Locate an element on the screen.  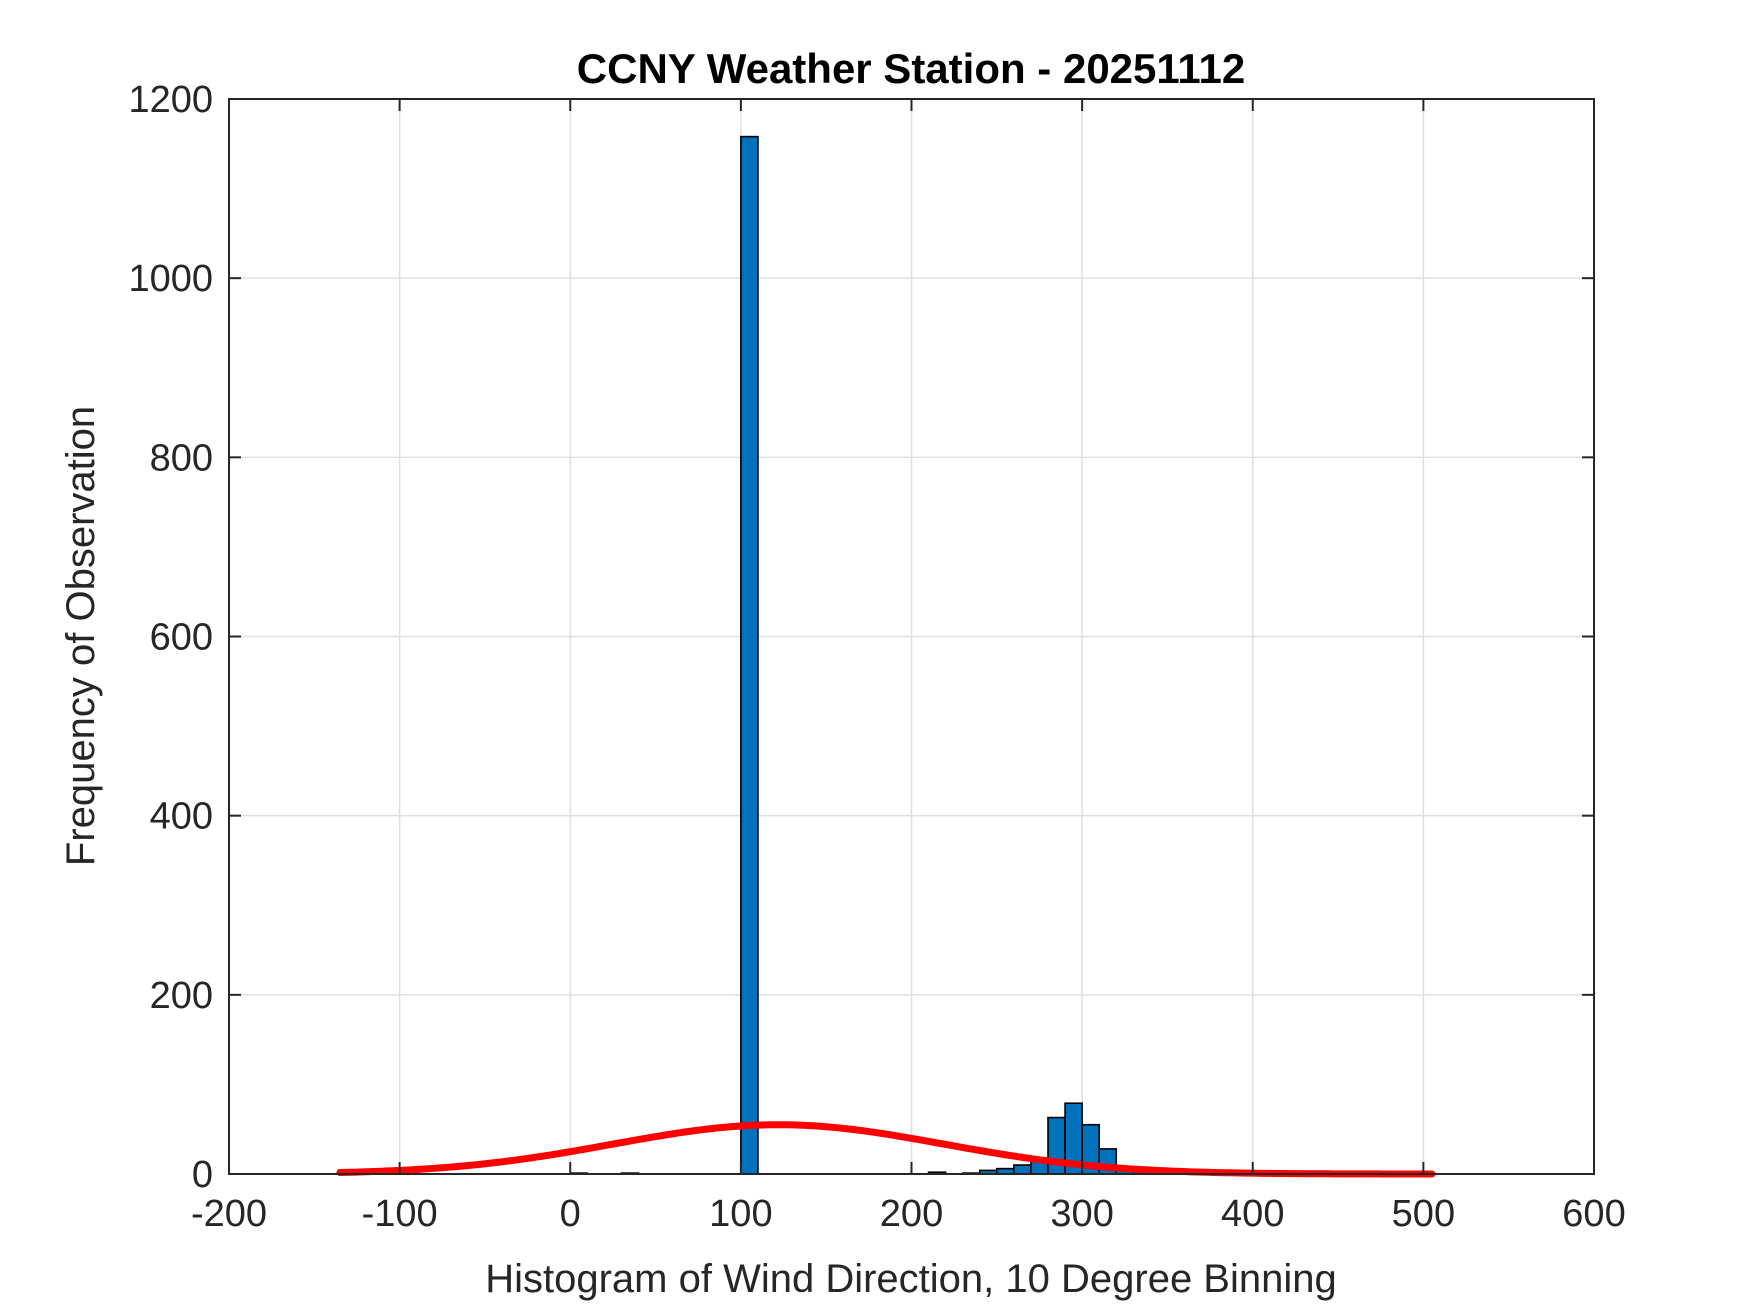
x-tick-label: -100 is located at coordinates (400, 1214).